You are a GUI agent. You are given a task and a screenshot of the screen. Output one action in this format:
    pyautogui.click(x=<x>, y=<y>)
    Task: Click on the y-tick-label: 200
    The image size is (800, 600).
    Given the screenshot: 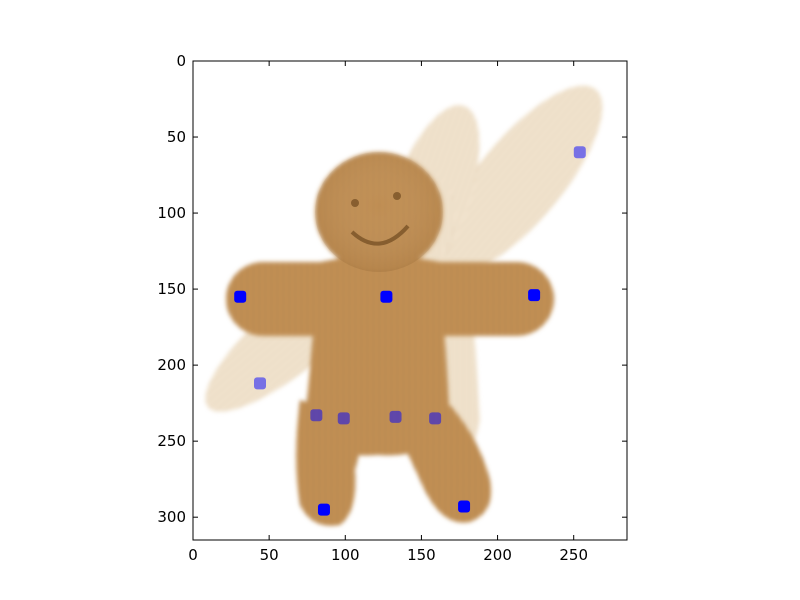 What is the action you would take?
    pyautogui.click(x=171, y=365)
    